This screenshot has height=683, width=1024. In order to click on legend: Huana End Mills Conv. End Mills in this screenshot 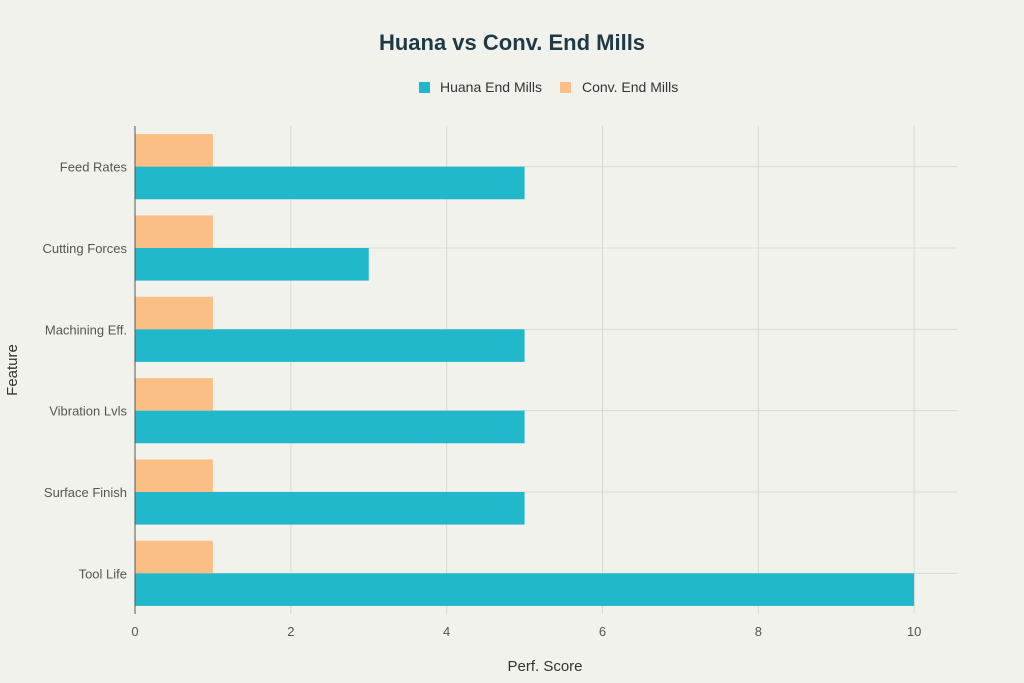, I will do `click(548, 87)`.